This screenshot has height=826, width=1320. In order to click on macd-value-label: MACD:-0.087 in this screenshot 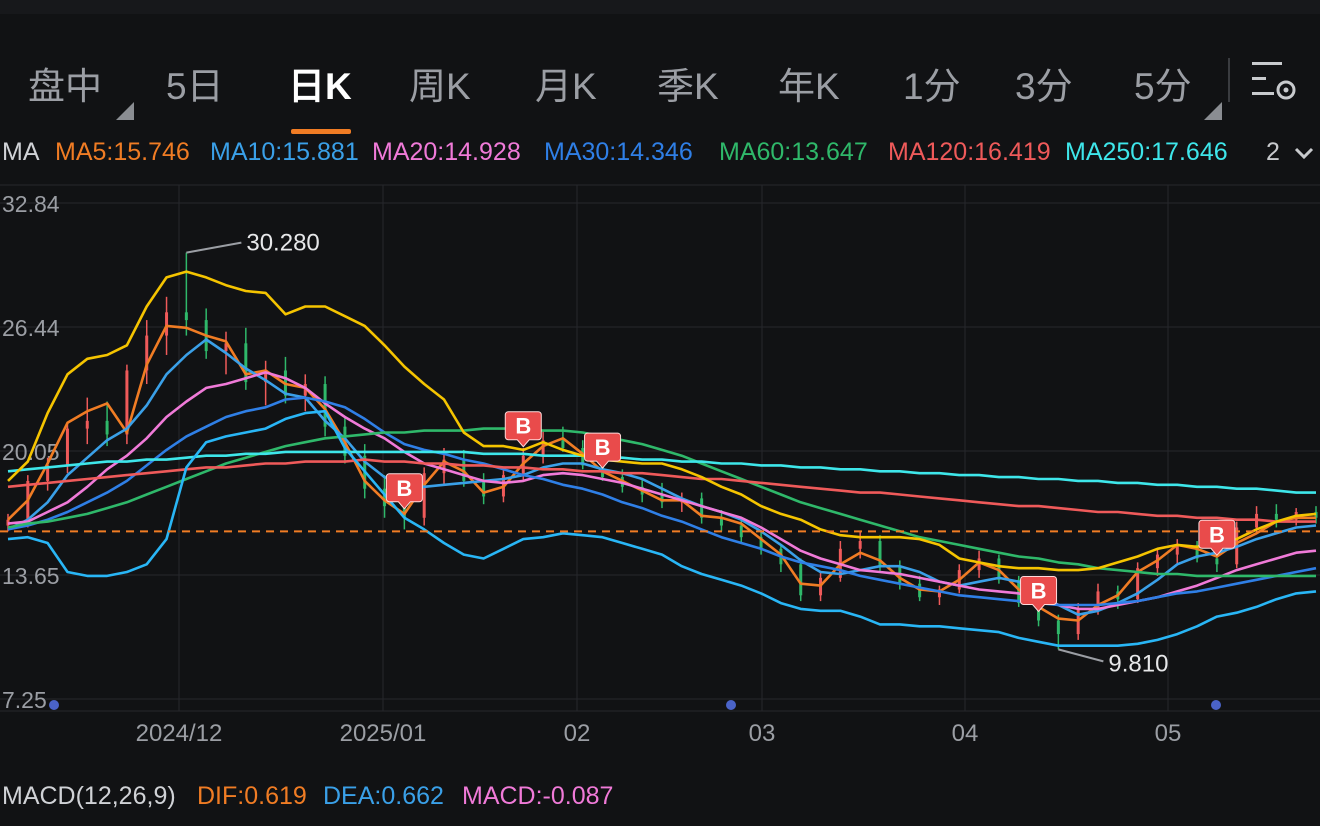, I will do `click(538, 796)`.